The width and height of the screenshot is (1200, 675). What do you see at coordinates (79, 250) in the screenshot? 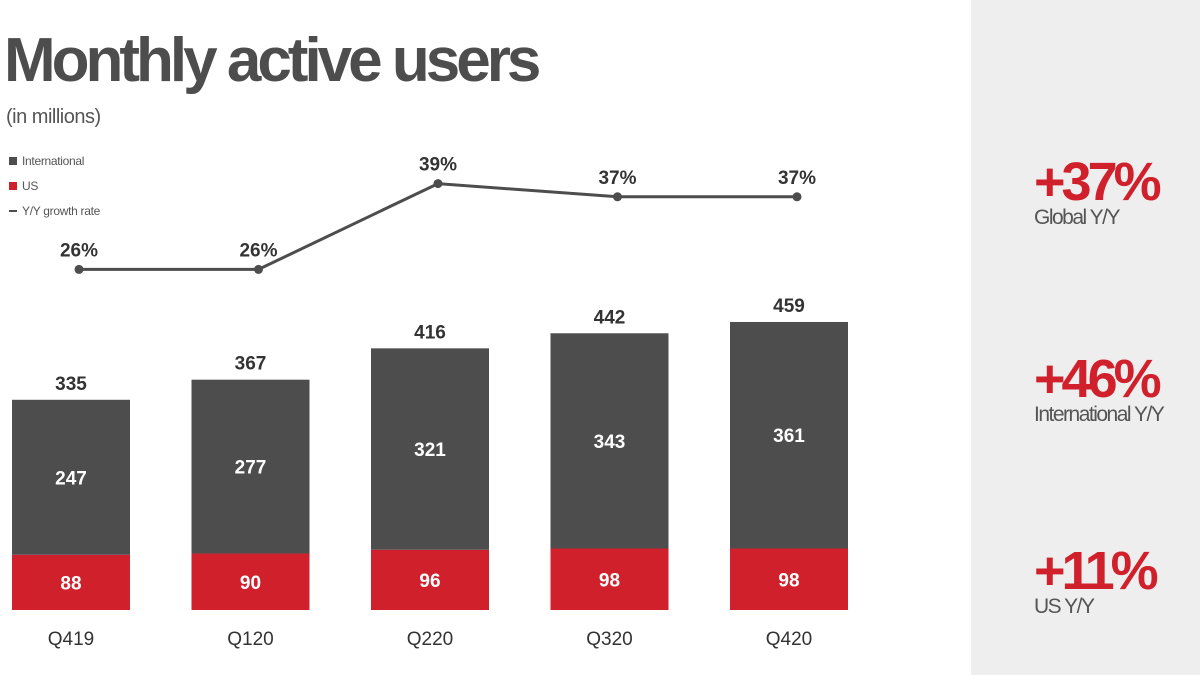
I see `growth-label-Q419: 26%` at bounding box center [79, 250].